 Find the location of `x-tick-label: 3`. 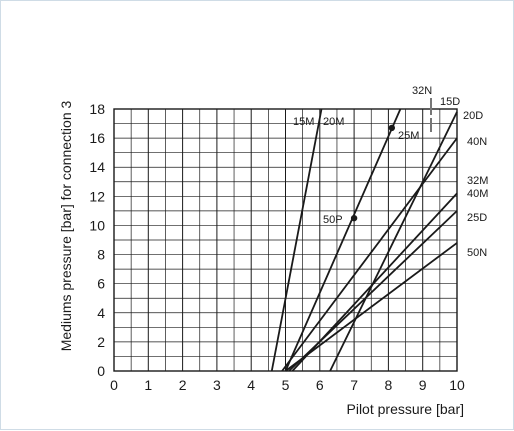

x-tick-label: 3 is located at coordinates (217, 385).